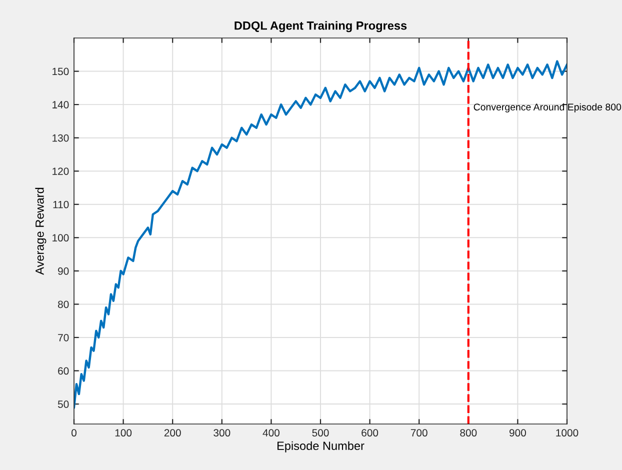 This screenshot has height=470, width=622. Describe the element at coordinates (123, 433) in the screenshot. I see `x-tick-label: 100` at that location.